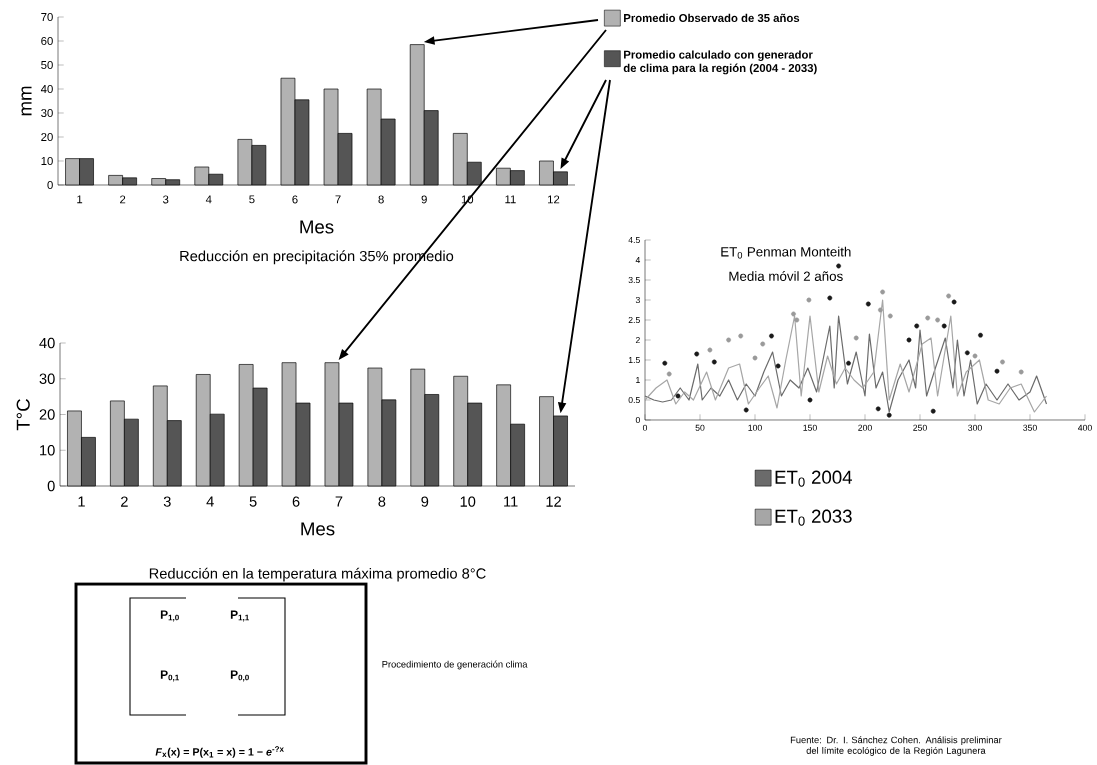 The width and height of the screenshot is (1097, 765). I want to click on x-tick-label: 50, so click(700, 427).